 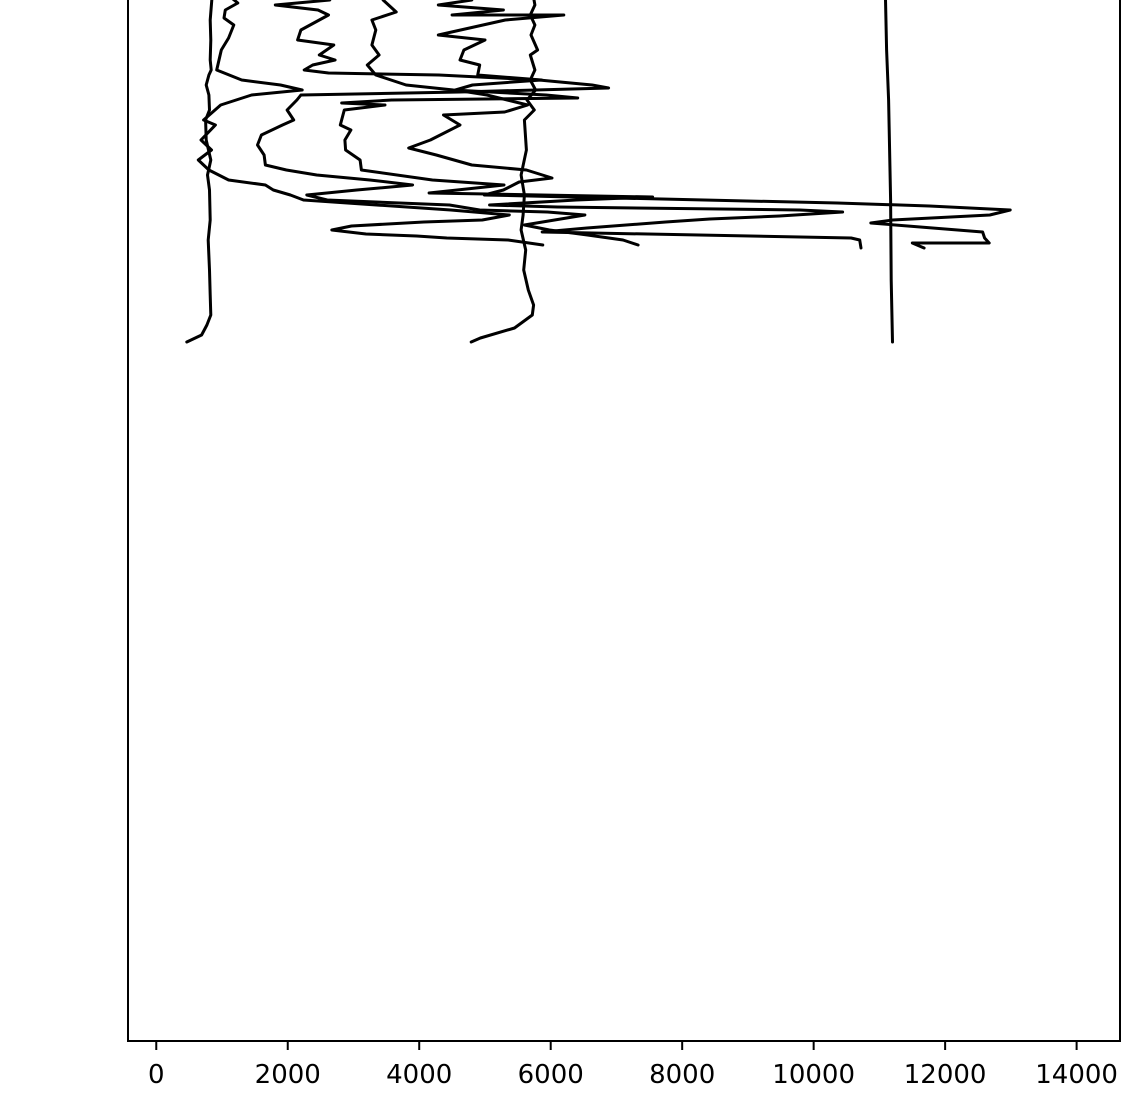 What do you see at coordinates (288, 1075) in the screenshot?
I see `x-tick-label-2000: 2000` at bounding box center [288, 1075].